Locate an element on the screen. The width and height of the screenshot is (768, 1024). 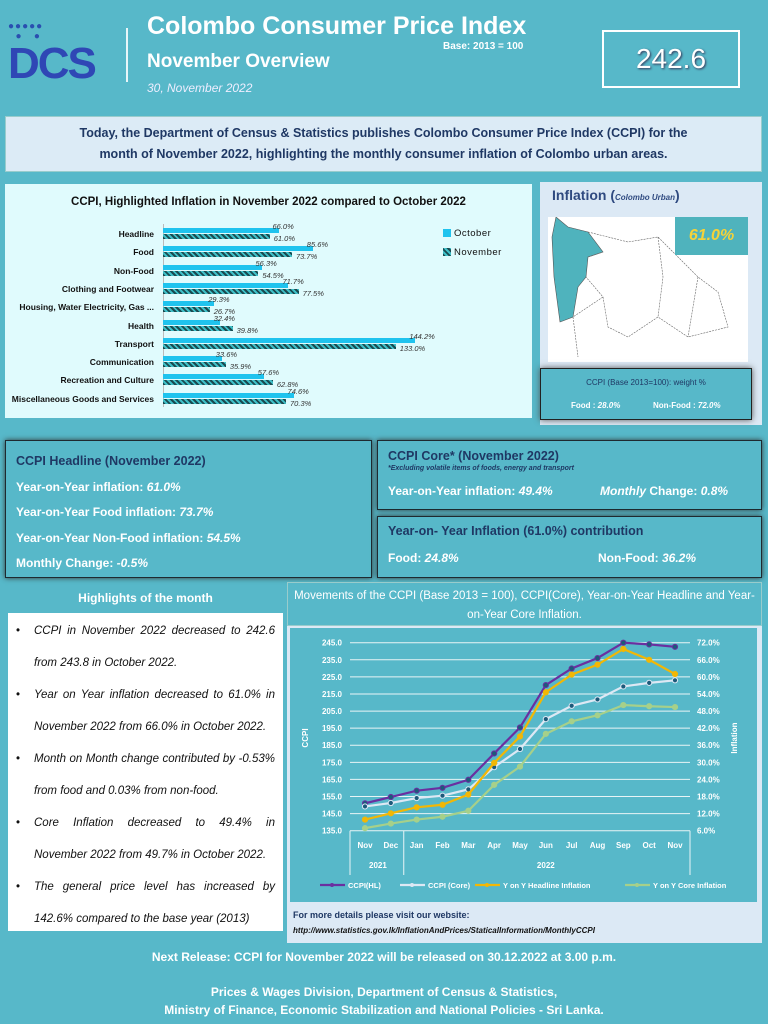
y-tick-label: 225.0 is located at coordinates (332, 677).